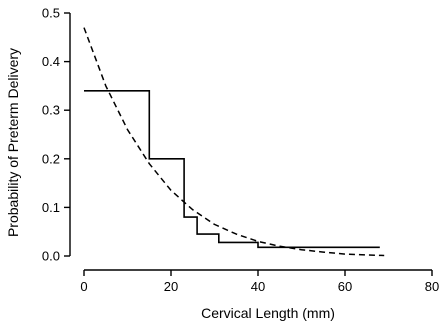 The height and width of the screenshot is (328, 445). Describe the element at coordinates (51, 110) in the screenshot. I see `y-tick-label: 0.3` at that location.